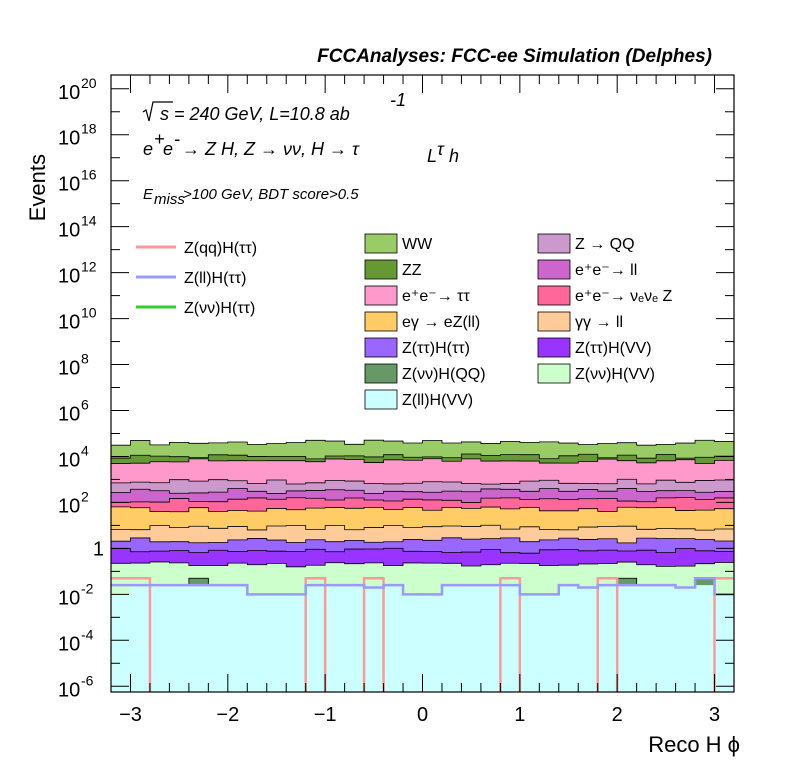 This screenshot has width=796, height=777. Describe the element at coordinates (148, 149) in the screenshot. I see `process-e1: e` at that location.